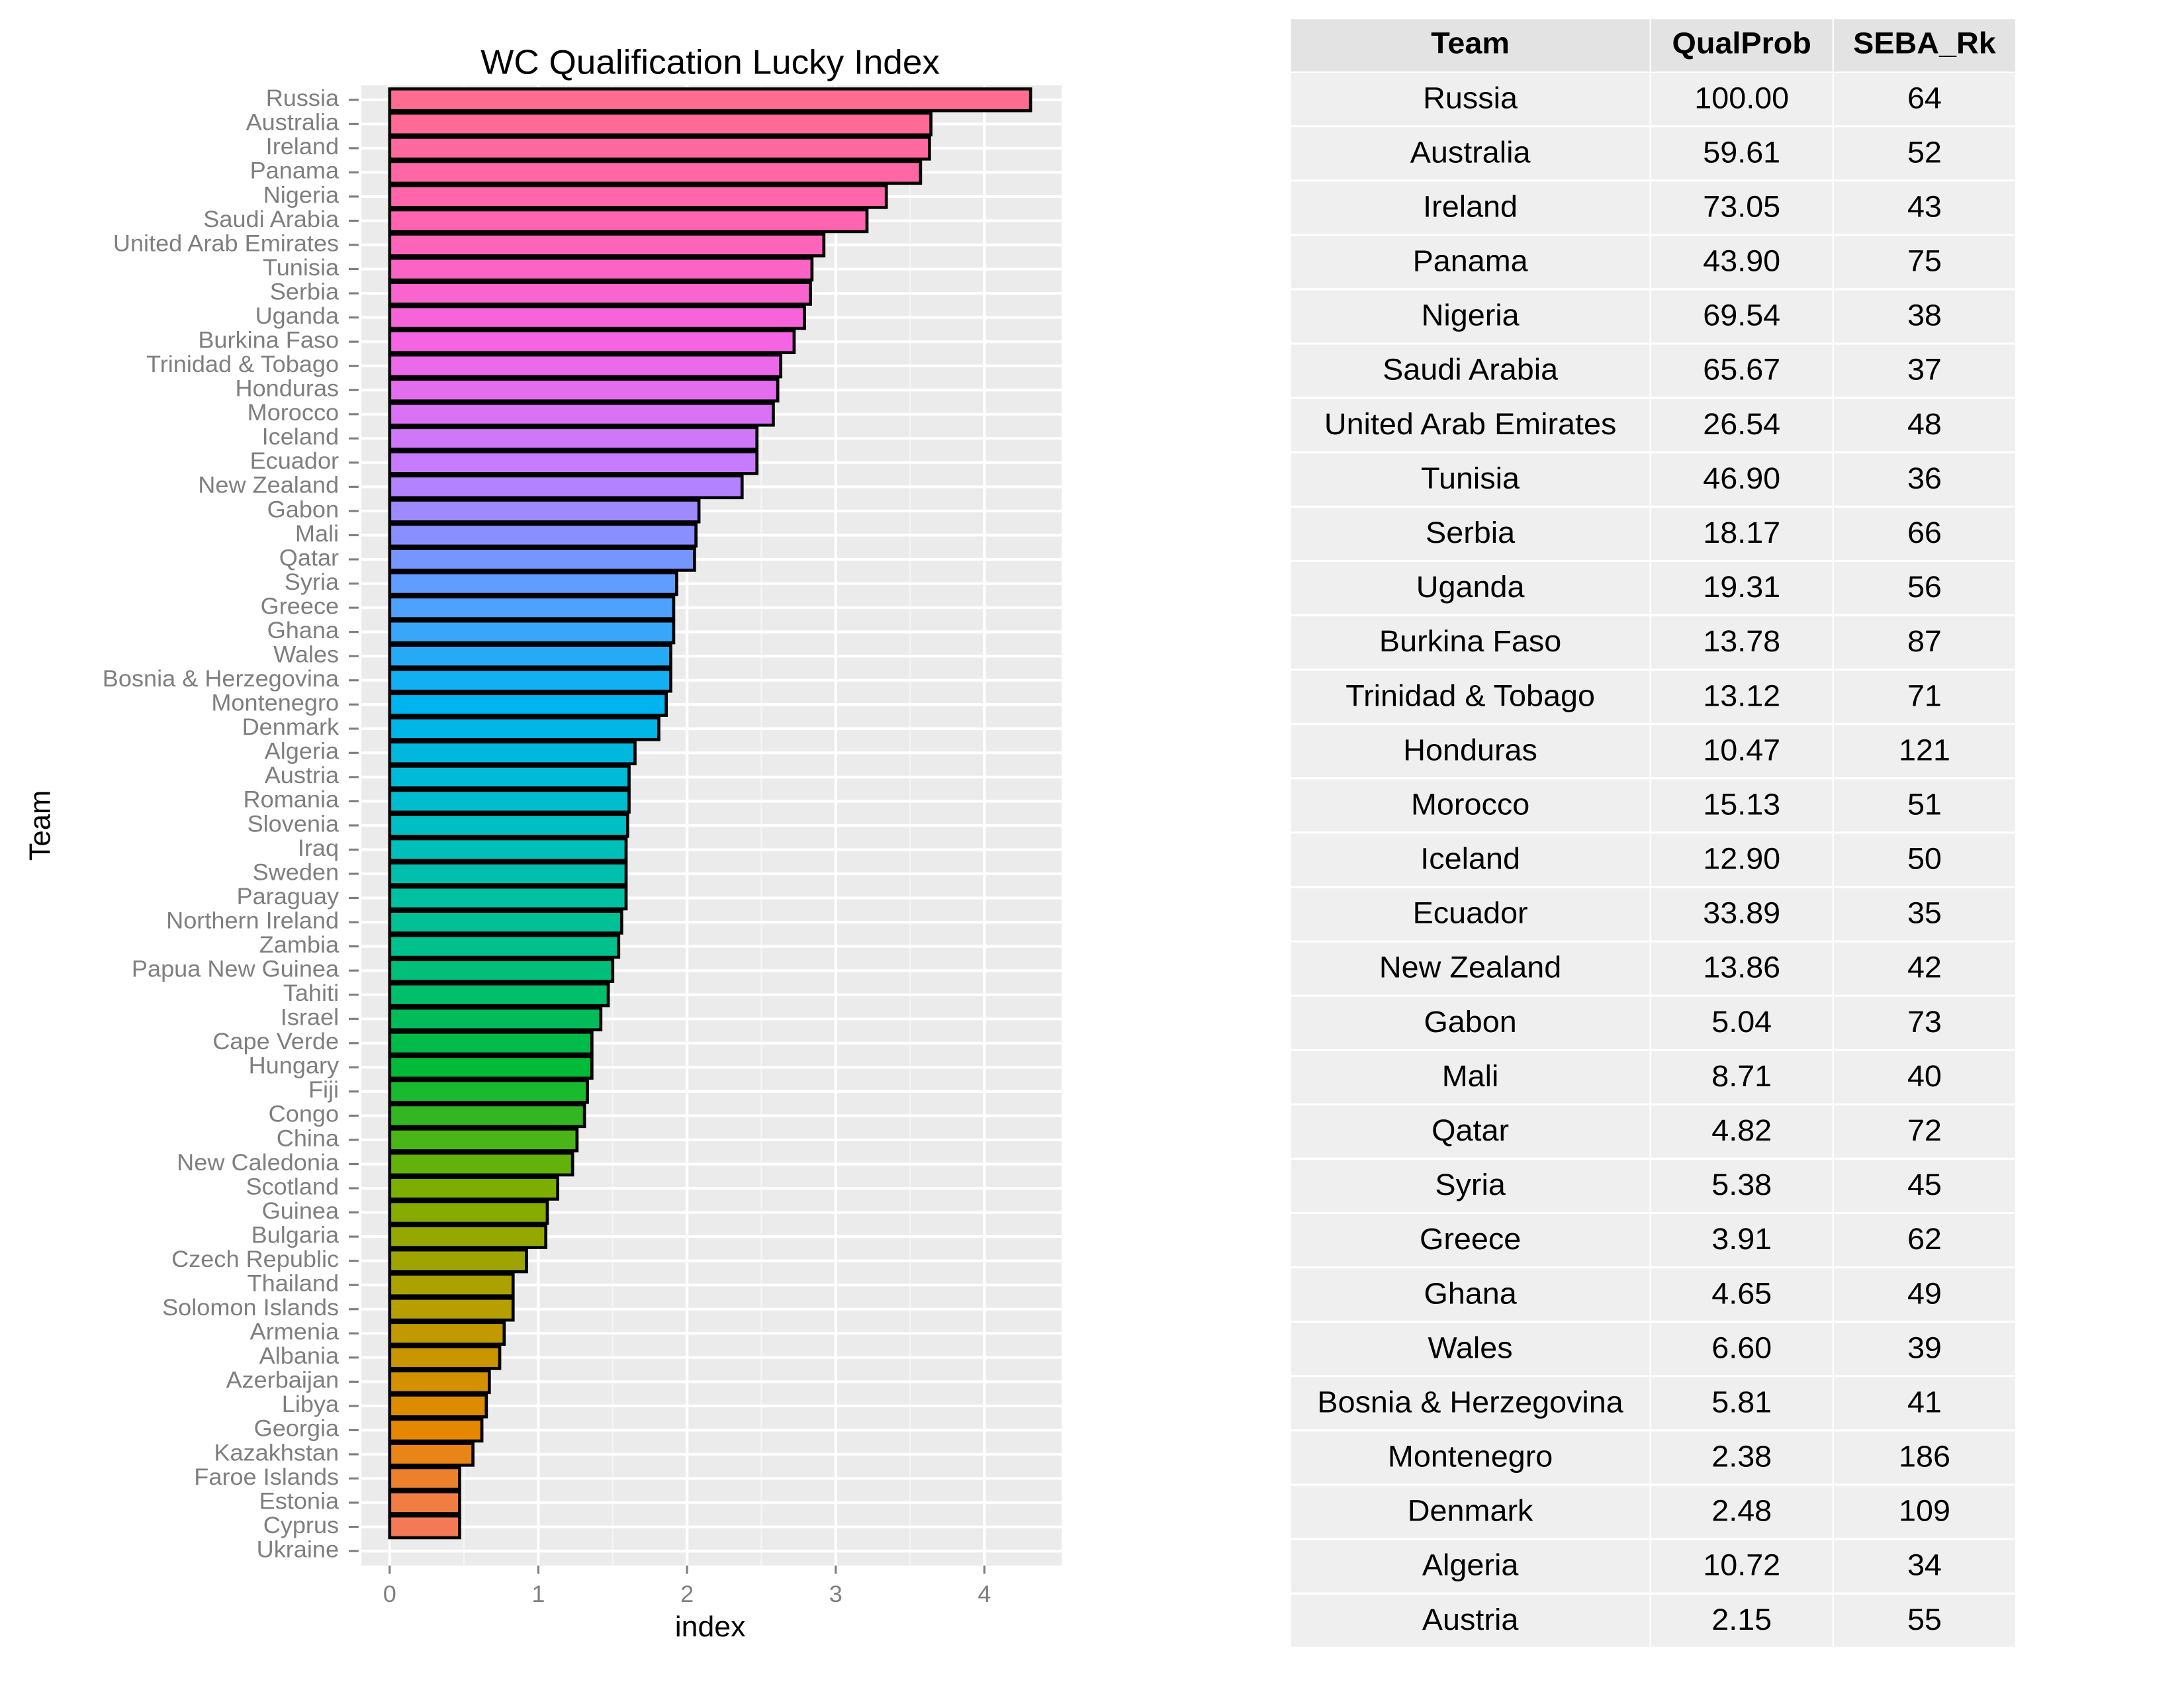 Image resolution: width=2184 pixels, height=1688 pixels. I want to click on x-tick-label: 4, so click(984, 1594).